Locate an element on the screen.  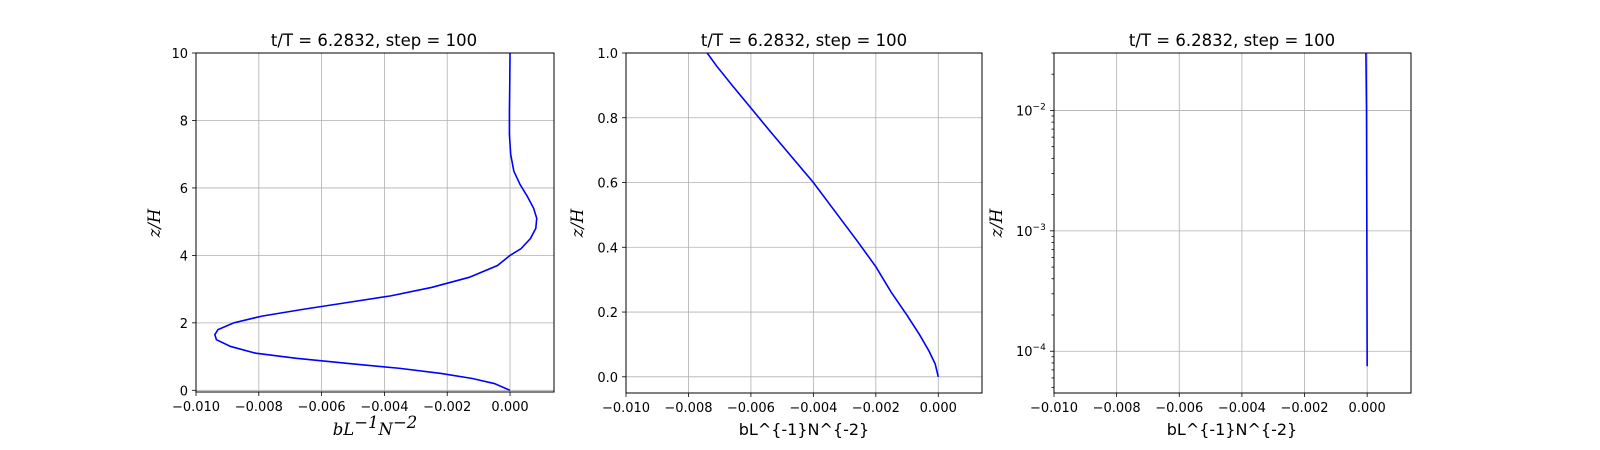
x-axis-label: bL−1N−2 is located at coordinates (375, 426).